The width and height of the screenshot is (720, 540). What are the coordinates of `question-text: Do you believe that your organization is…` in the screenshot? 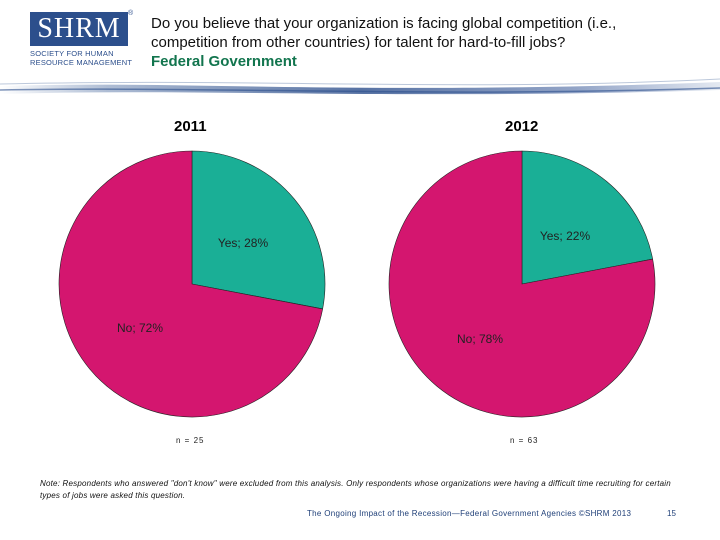 It's located at (384, 33).